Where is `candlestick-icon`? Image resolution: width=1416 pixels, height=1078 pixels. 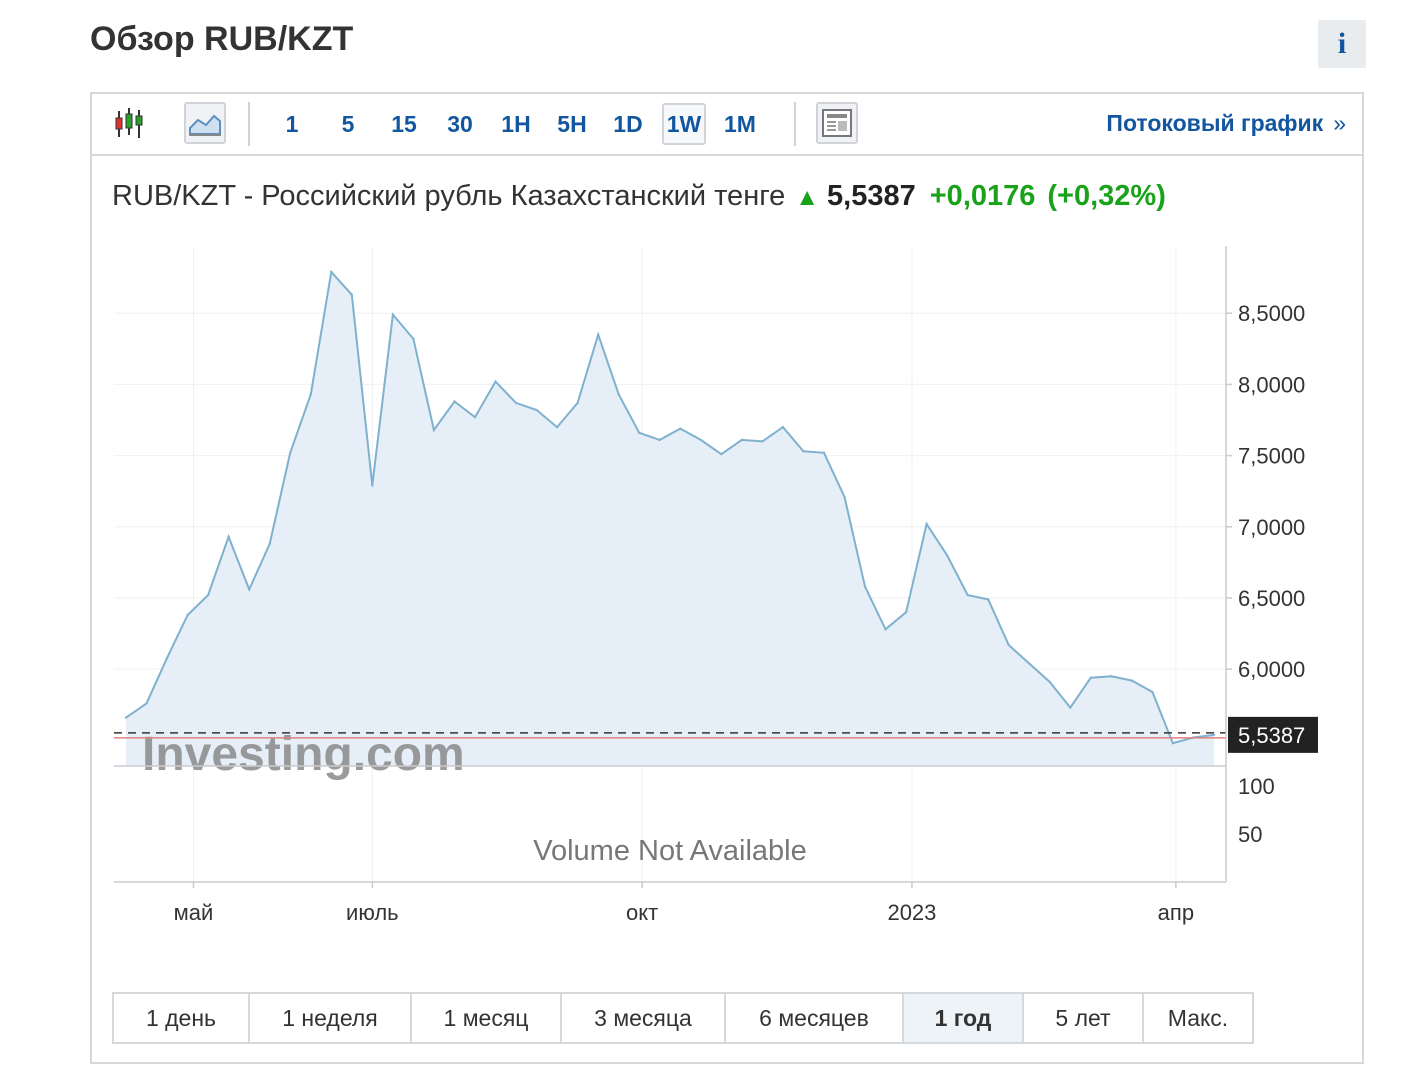 candlestick-icon is located at coordinates (131, 123).